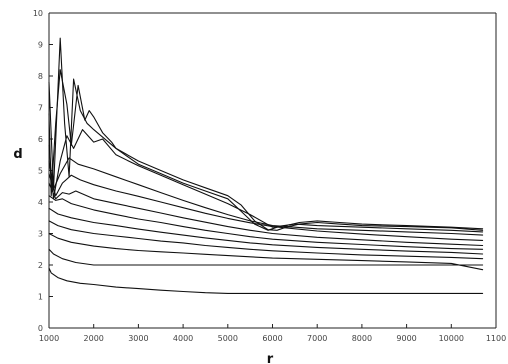  I want to click on y-tick-label: 0, so click(40, 328).